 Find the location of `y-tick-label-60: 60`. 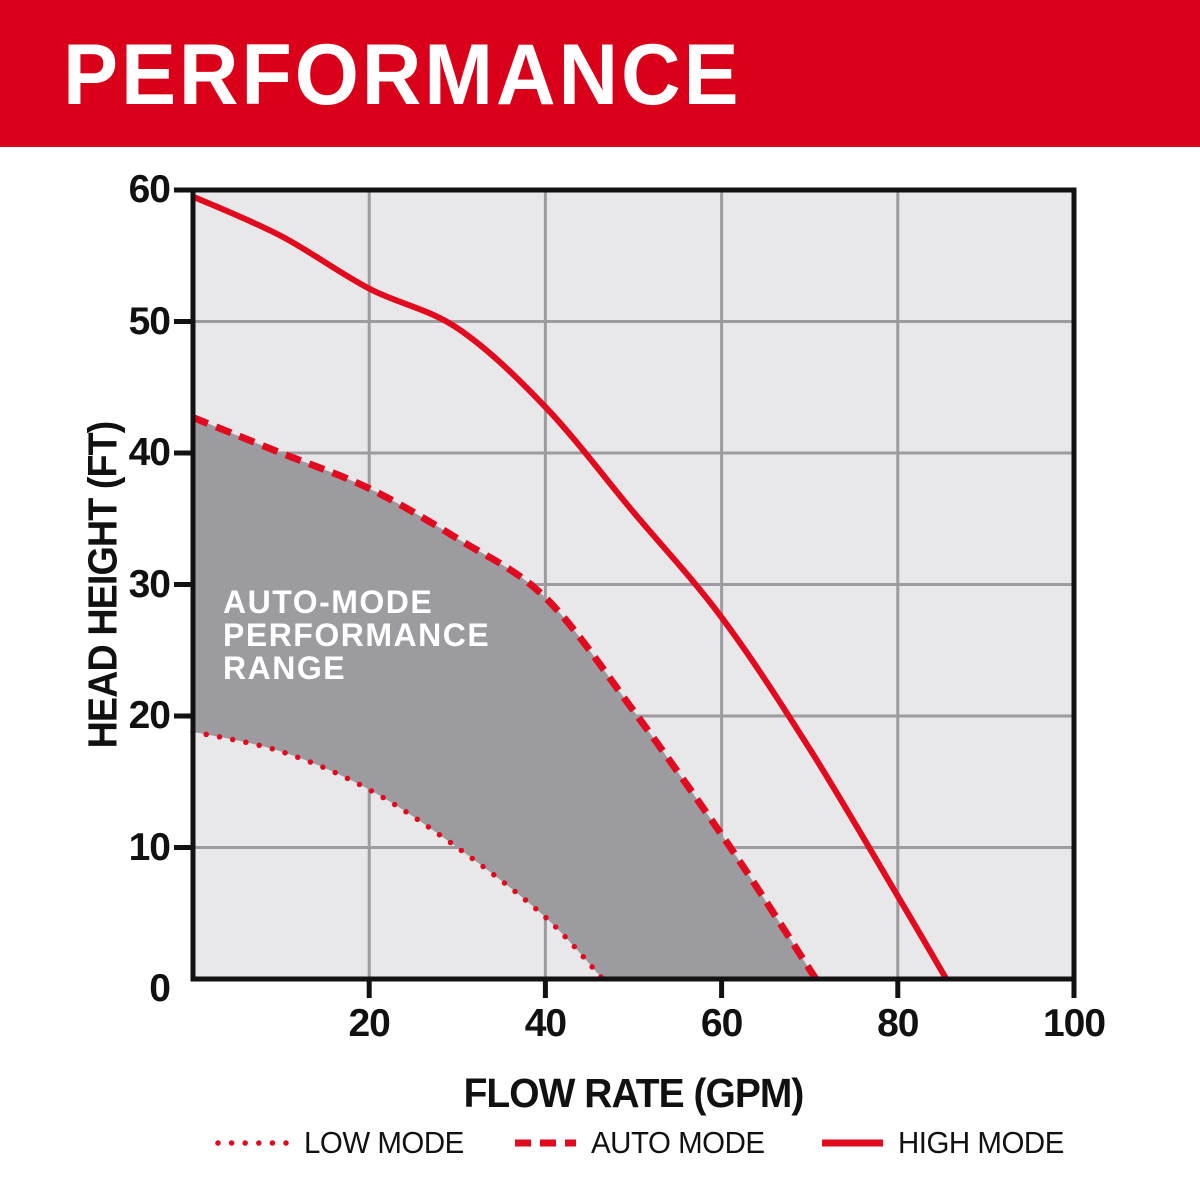

y-tick-label-60: 60 is located at coordinates (149, 189).